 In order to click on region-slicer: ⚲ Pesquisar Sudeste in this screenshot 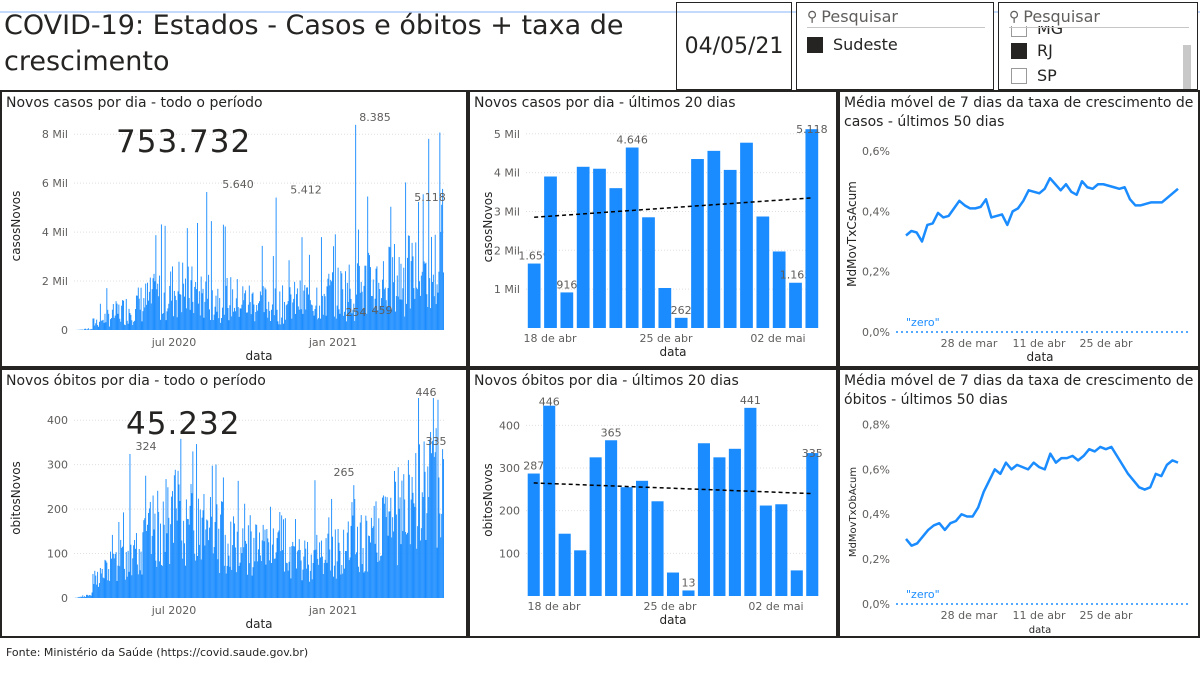, I will do `click(895, 46)`.